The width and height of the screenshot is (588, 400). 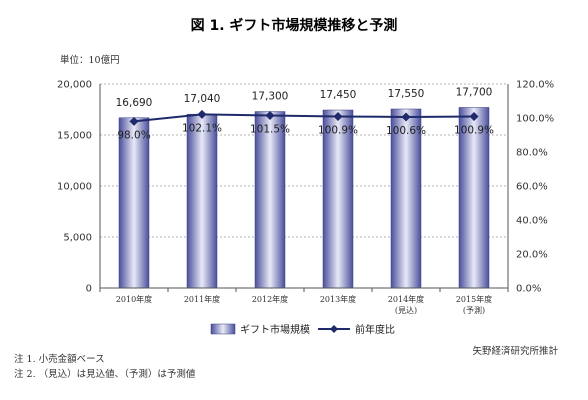 What do you see at coordinates (74, 85) in the screenshot?
I see `y-left-tick-label: 20,000` at bounding box center [74, 85].